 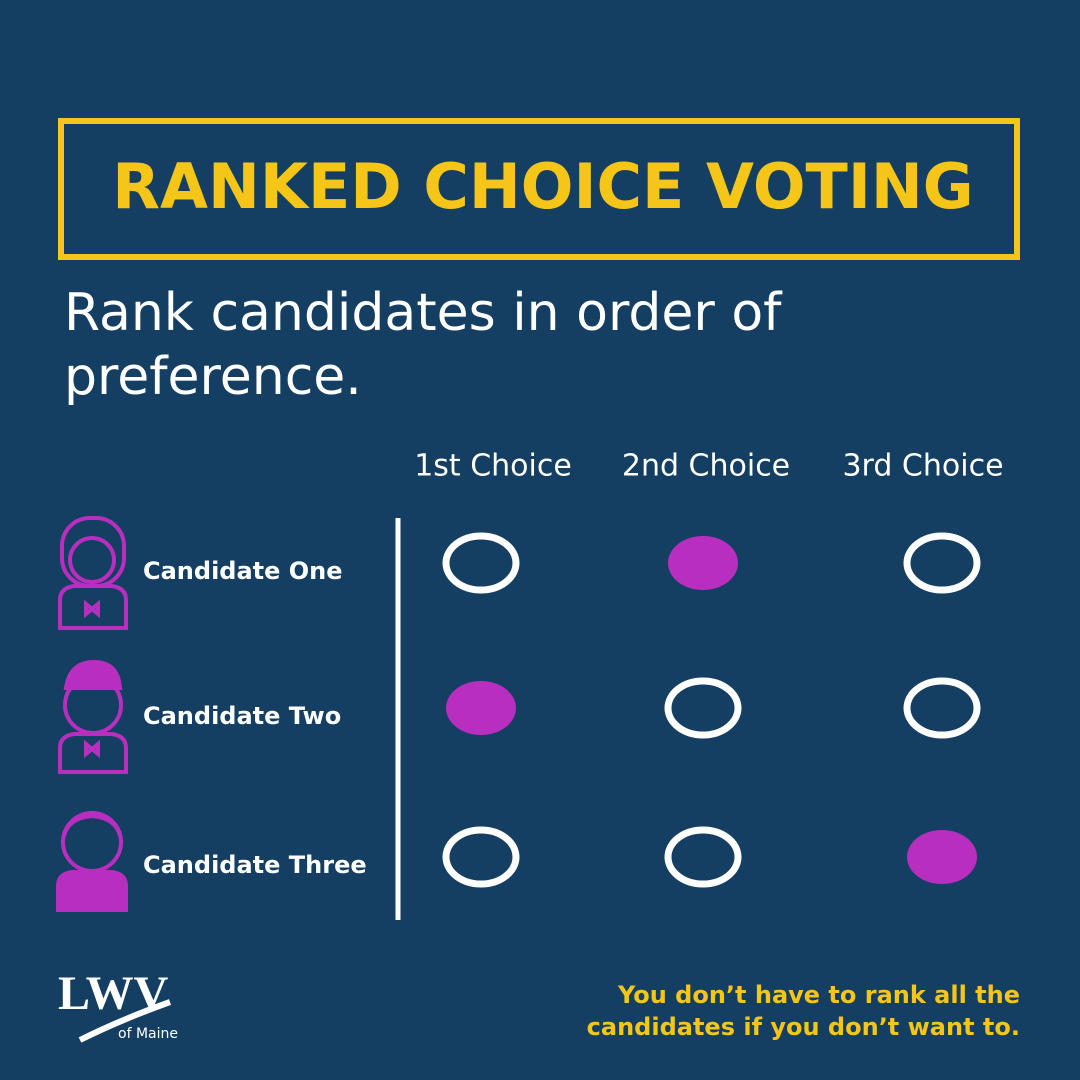 I want to click on column-header: 1st Choice, so click(x=493, y=466).